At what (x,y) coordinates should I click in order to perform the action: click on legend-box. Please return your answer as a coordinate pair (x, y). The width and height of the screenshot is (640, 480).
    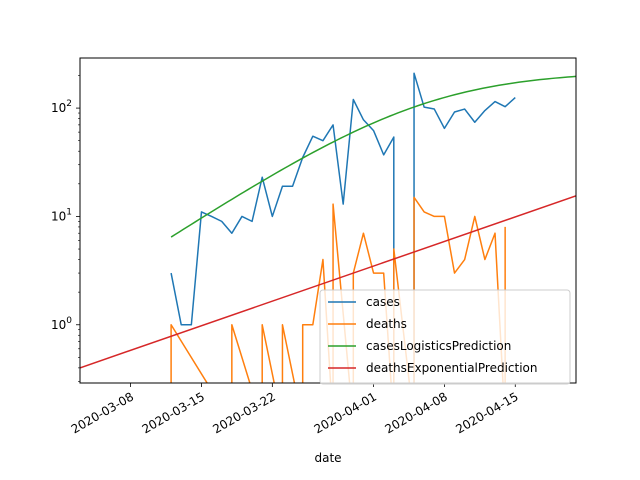
    Looking at the image, I should click on (445, 337).